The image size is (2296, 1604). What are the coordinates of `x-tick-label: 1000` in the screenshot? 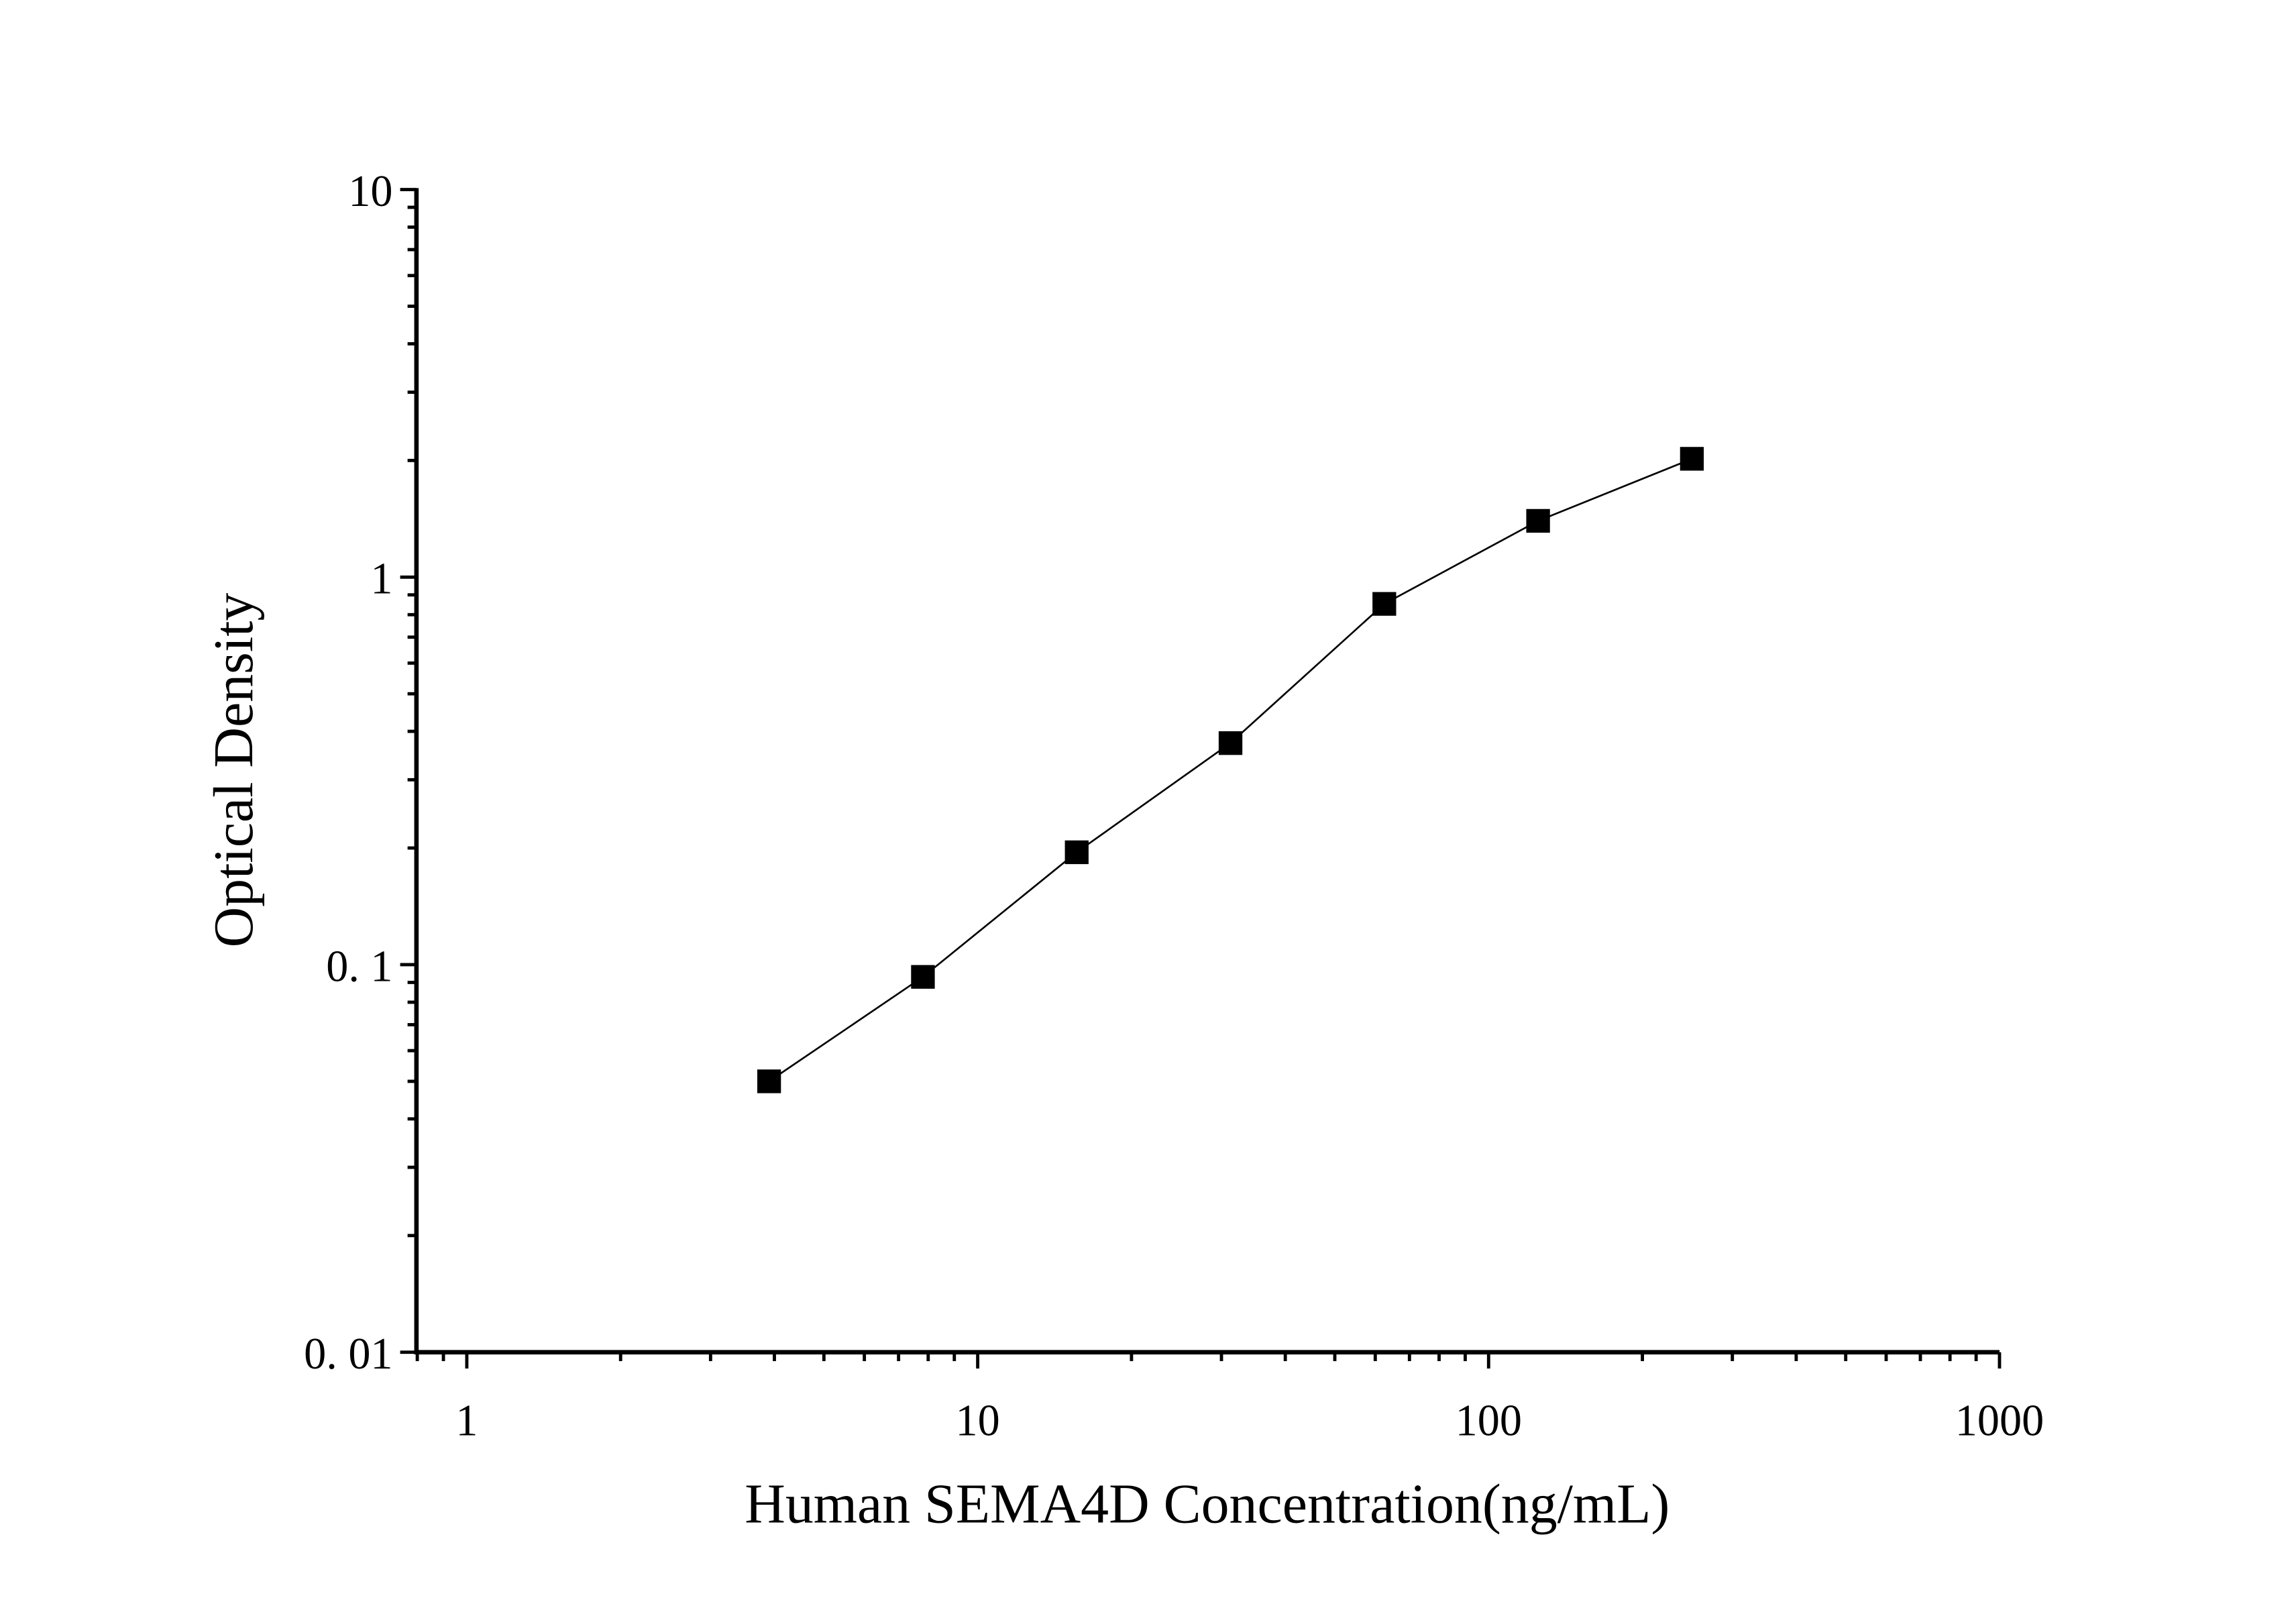 It's located at (2000, 1420).